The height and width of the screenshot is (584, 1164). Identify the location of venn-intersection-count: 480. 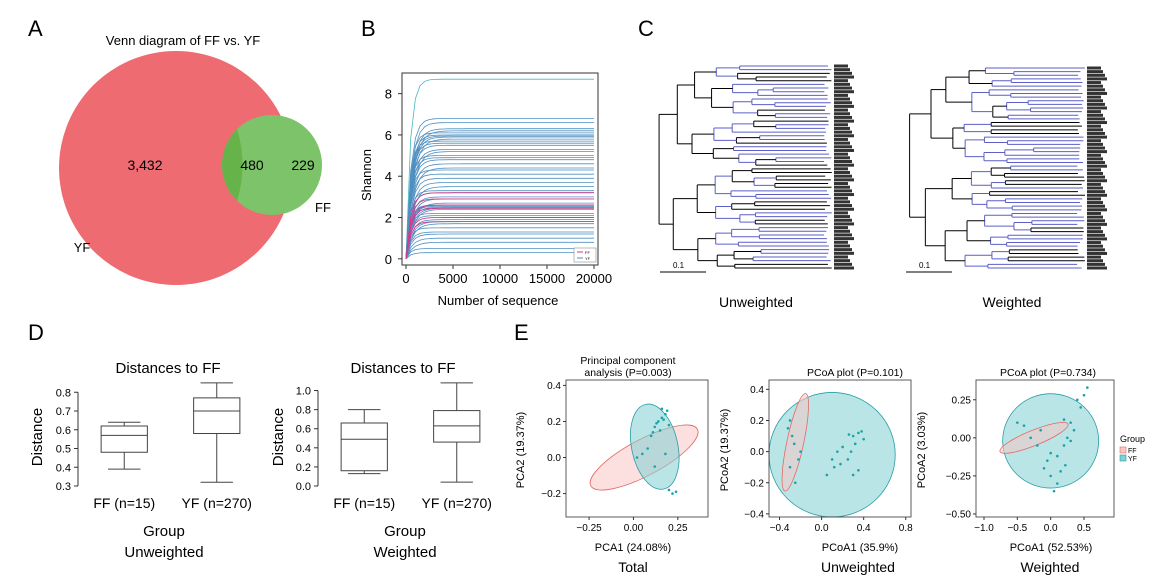
(252, 165).